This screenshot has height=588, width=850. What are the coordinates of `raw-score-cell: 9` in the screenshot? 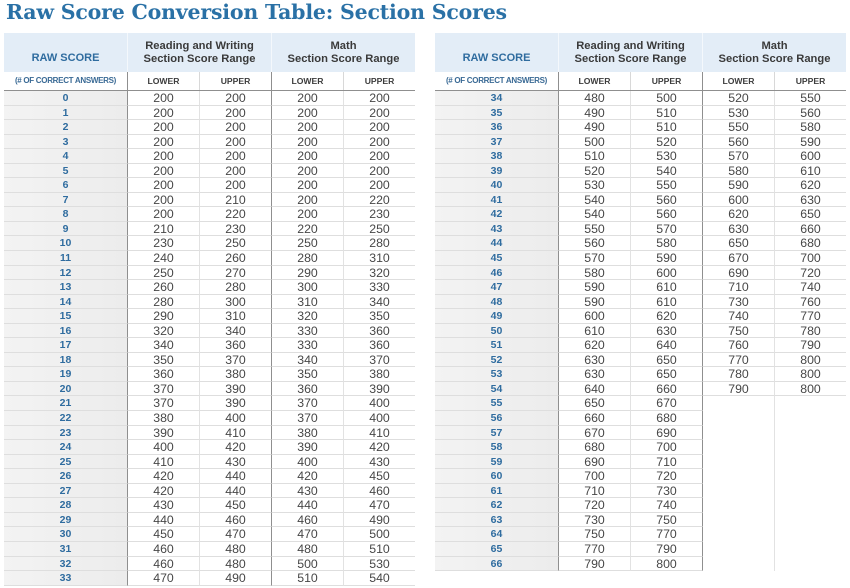 It's located at (66, 229).